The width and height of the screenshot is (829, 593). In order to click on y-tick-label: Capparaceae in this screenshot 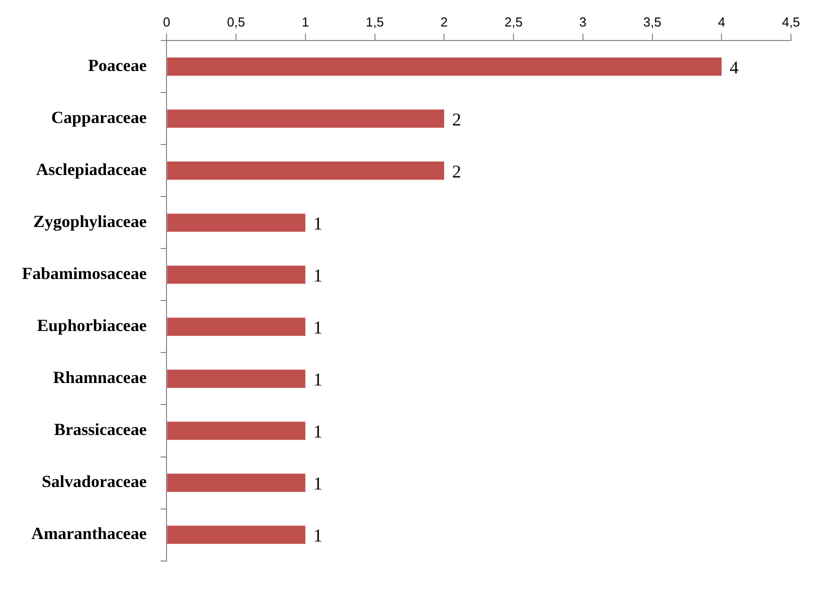, I will do `click(99, 118)`.